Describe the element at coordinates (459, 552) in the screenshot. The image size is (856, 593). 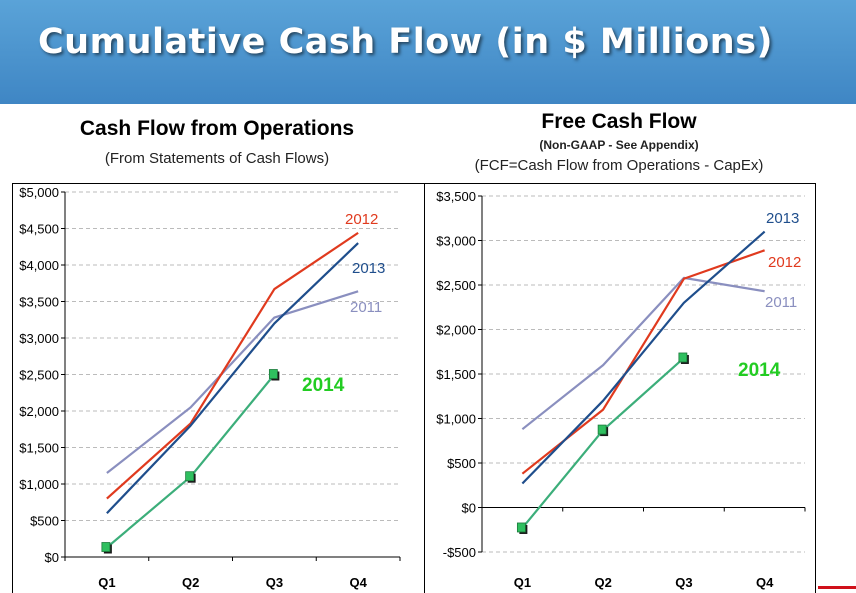
I see `y-tick-label: -$500` at that location.